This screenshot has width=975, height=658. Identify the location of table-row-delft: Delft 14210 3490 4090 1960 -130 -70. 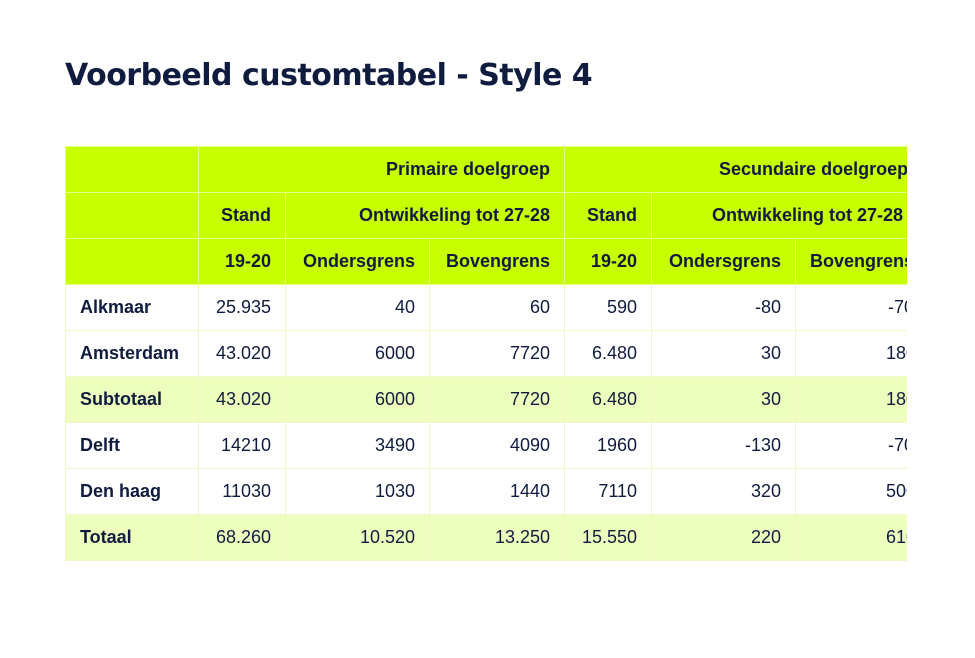
(486, 445).